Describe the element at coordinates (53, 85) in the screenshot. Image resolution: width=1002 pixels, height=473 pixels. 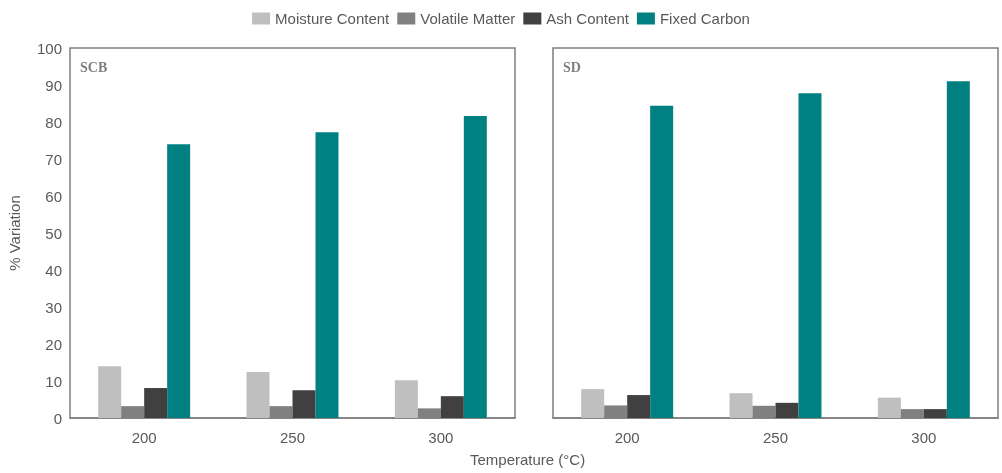
I see `y-tick-label: 90` at that location.